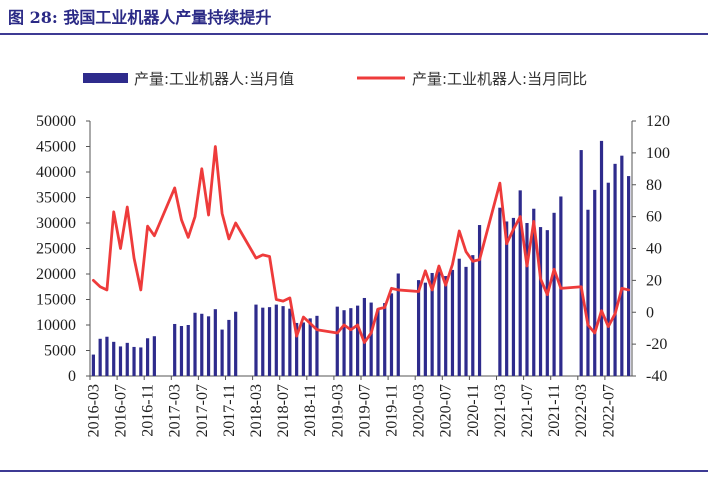  Describe the element at coordinates (56, 172) in the screenshot. I see `y-left-tick-label: 40000` at that location.